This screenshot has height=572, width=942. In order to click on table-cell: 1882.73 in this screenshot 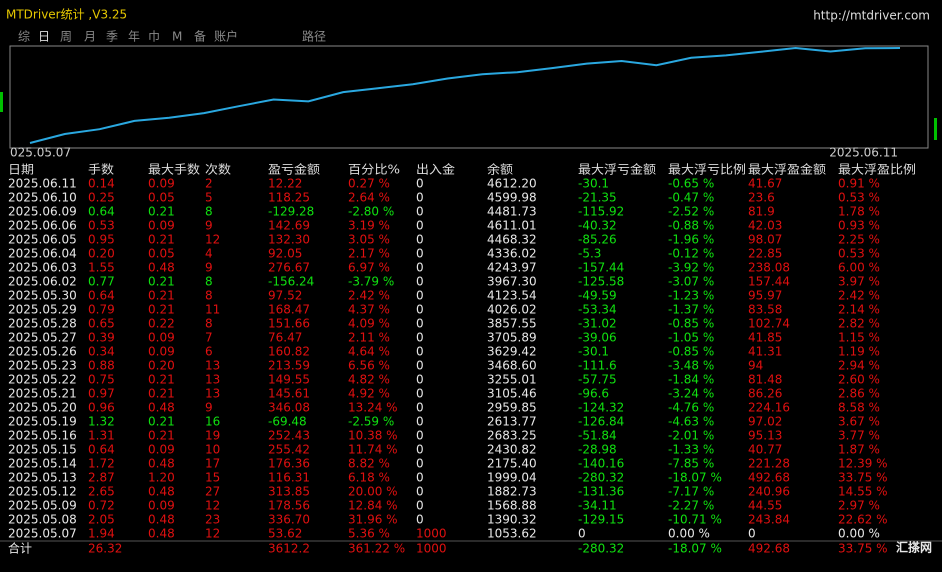, I will do `click(512, 492)`.